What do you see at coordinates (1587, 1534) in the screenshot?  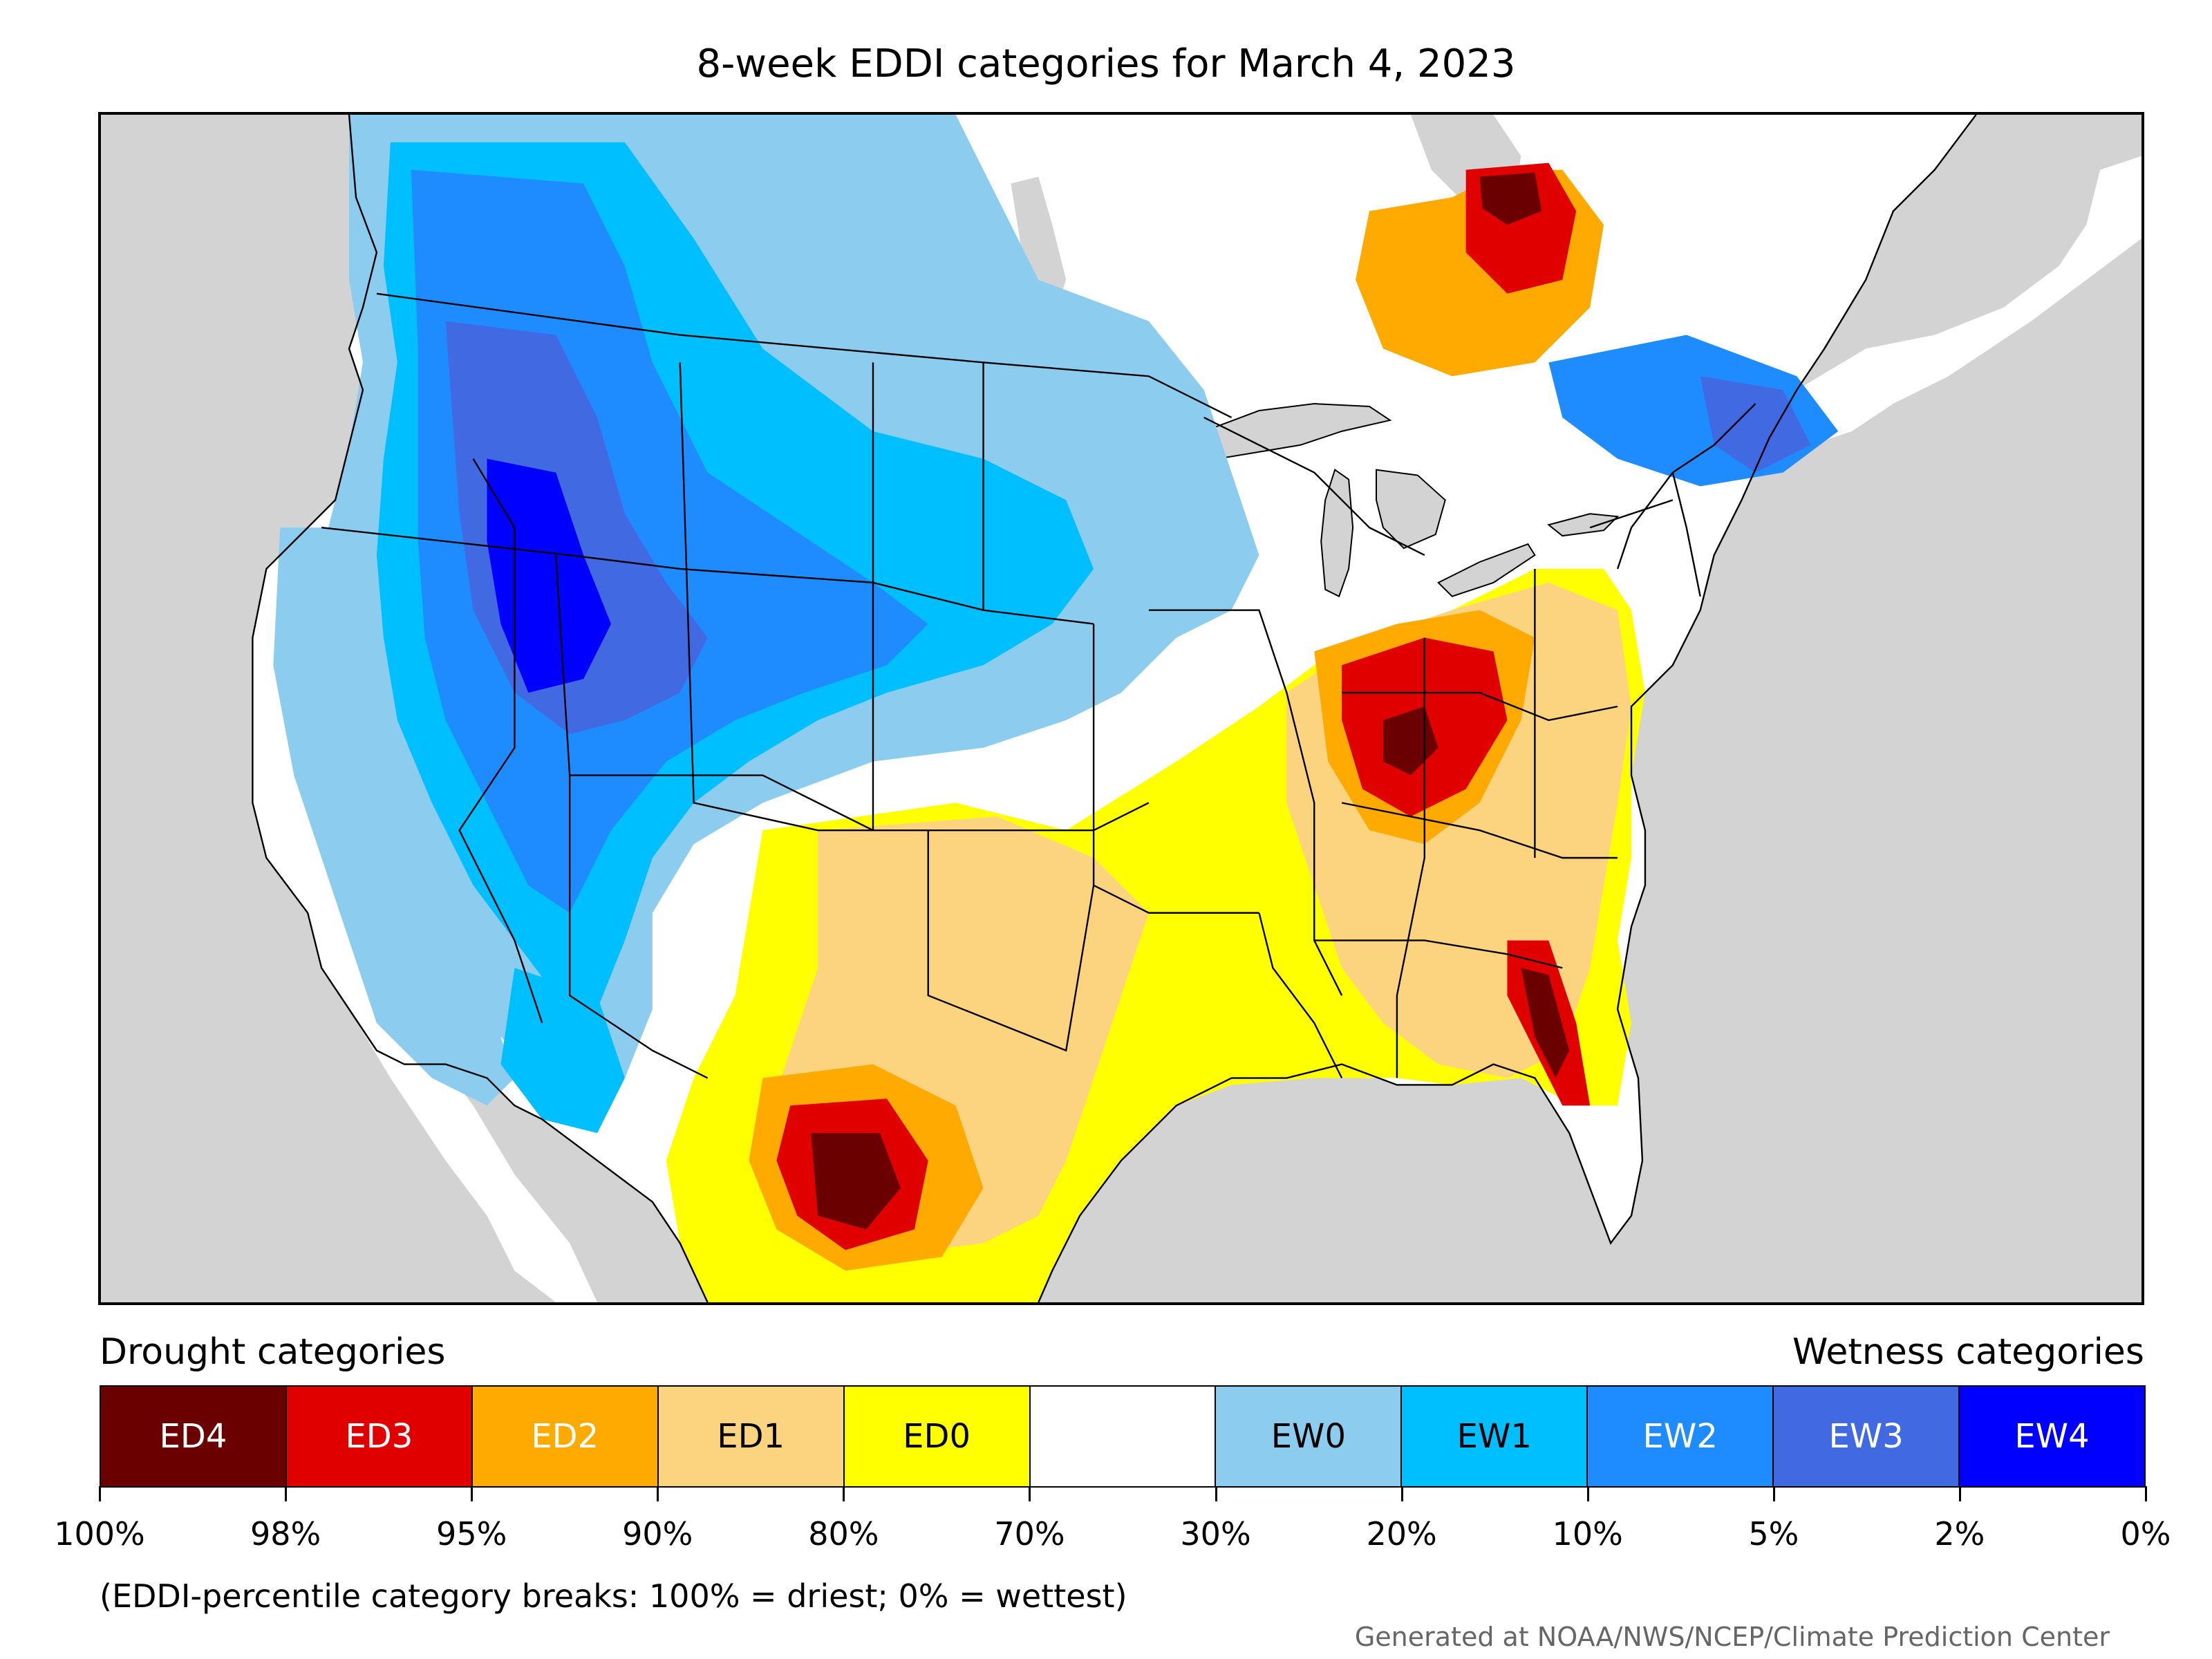 I see `legend-tick-label: 10%` at bounding box center [1587, 1534].